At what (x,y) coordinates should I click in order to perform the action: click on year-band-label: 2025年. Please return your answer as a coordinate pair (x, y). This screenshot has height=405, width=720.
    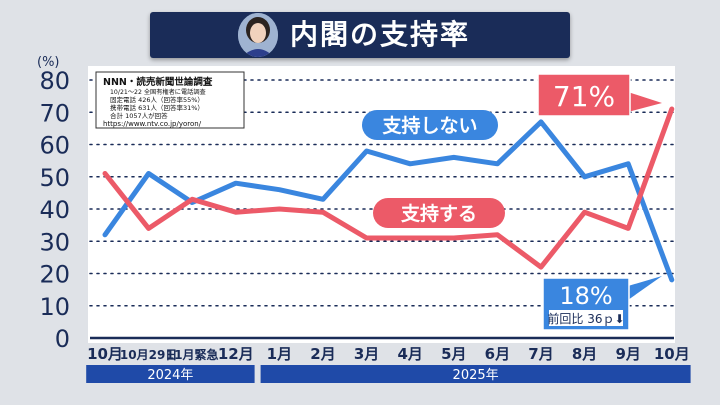
    Looking at the image, I should click on (476, 375).